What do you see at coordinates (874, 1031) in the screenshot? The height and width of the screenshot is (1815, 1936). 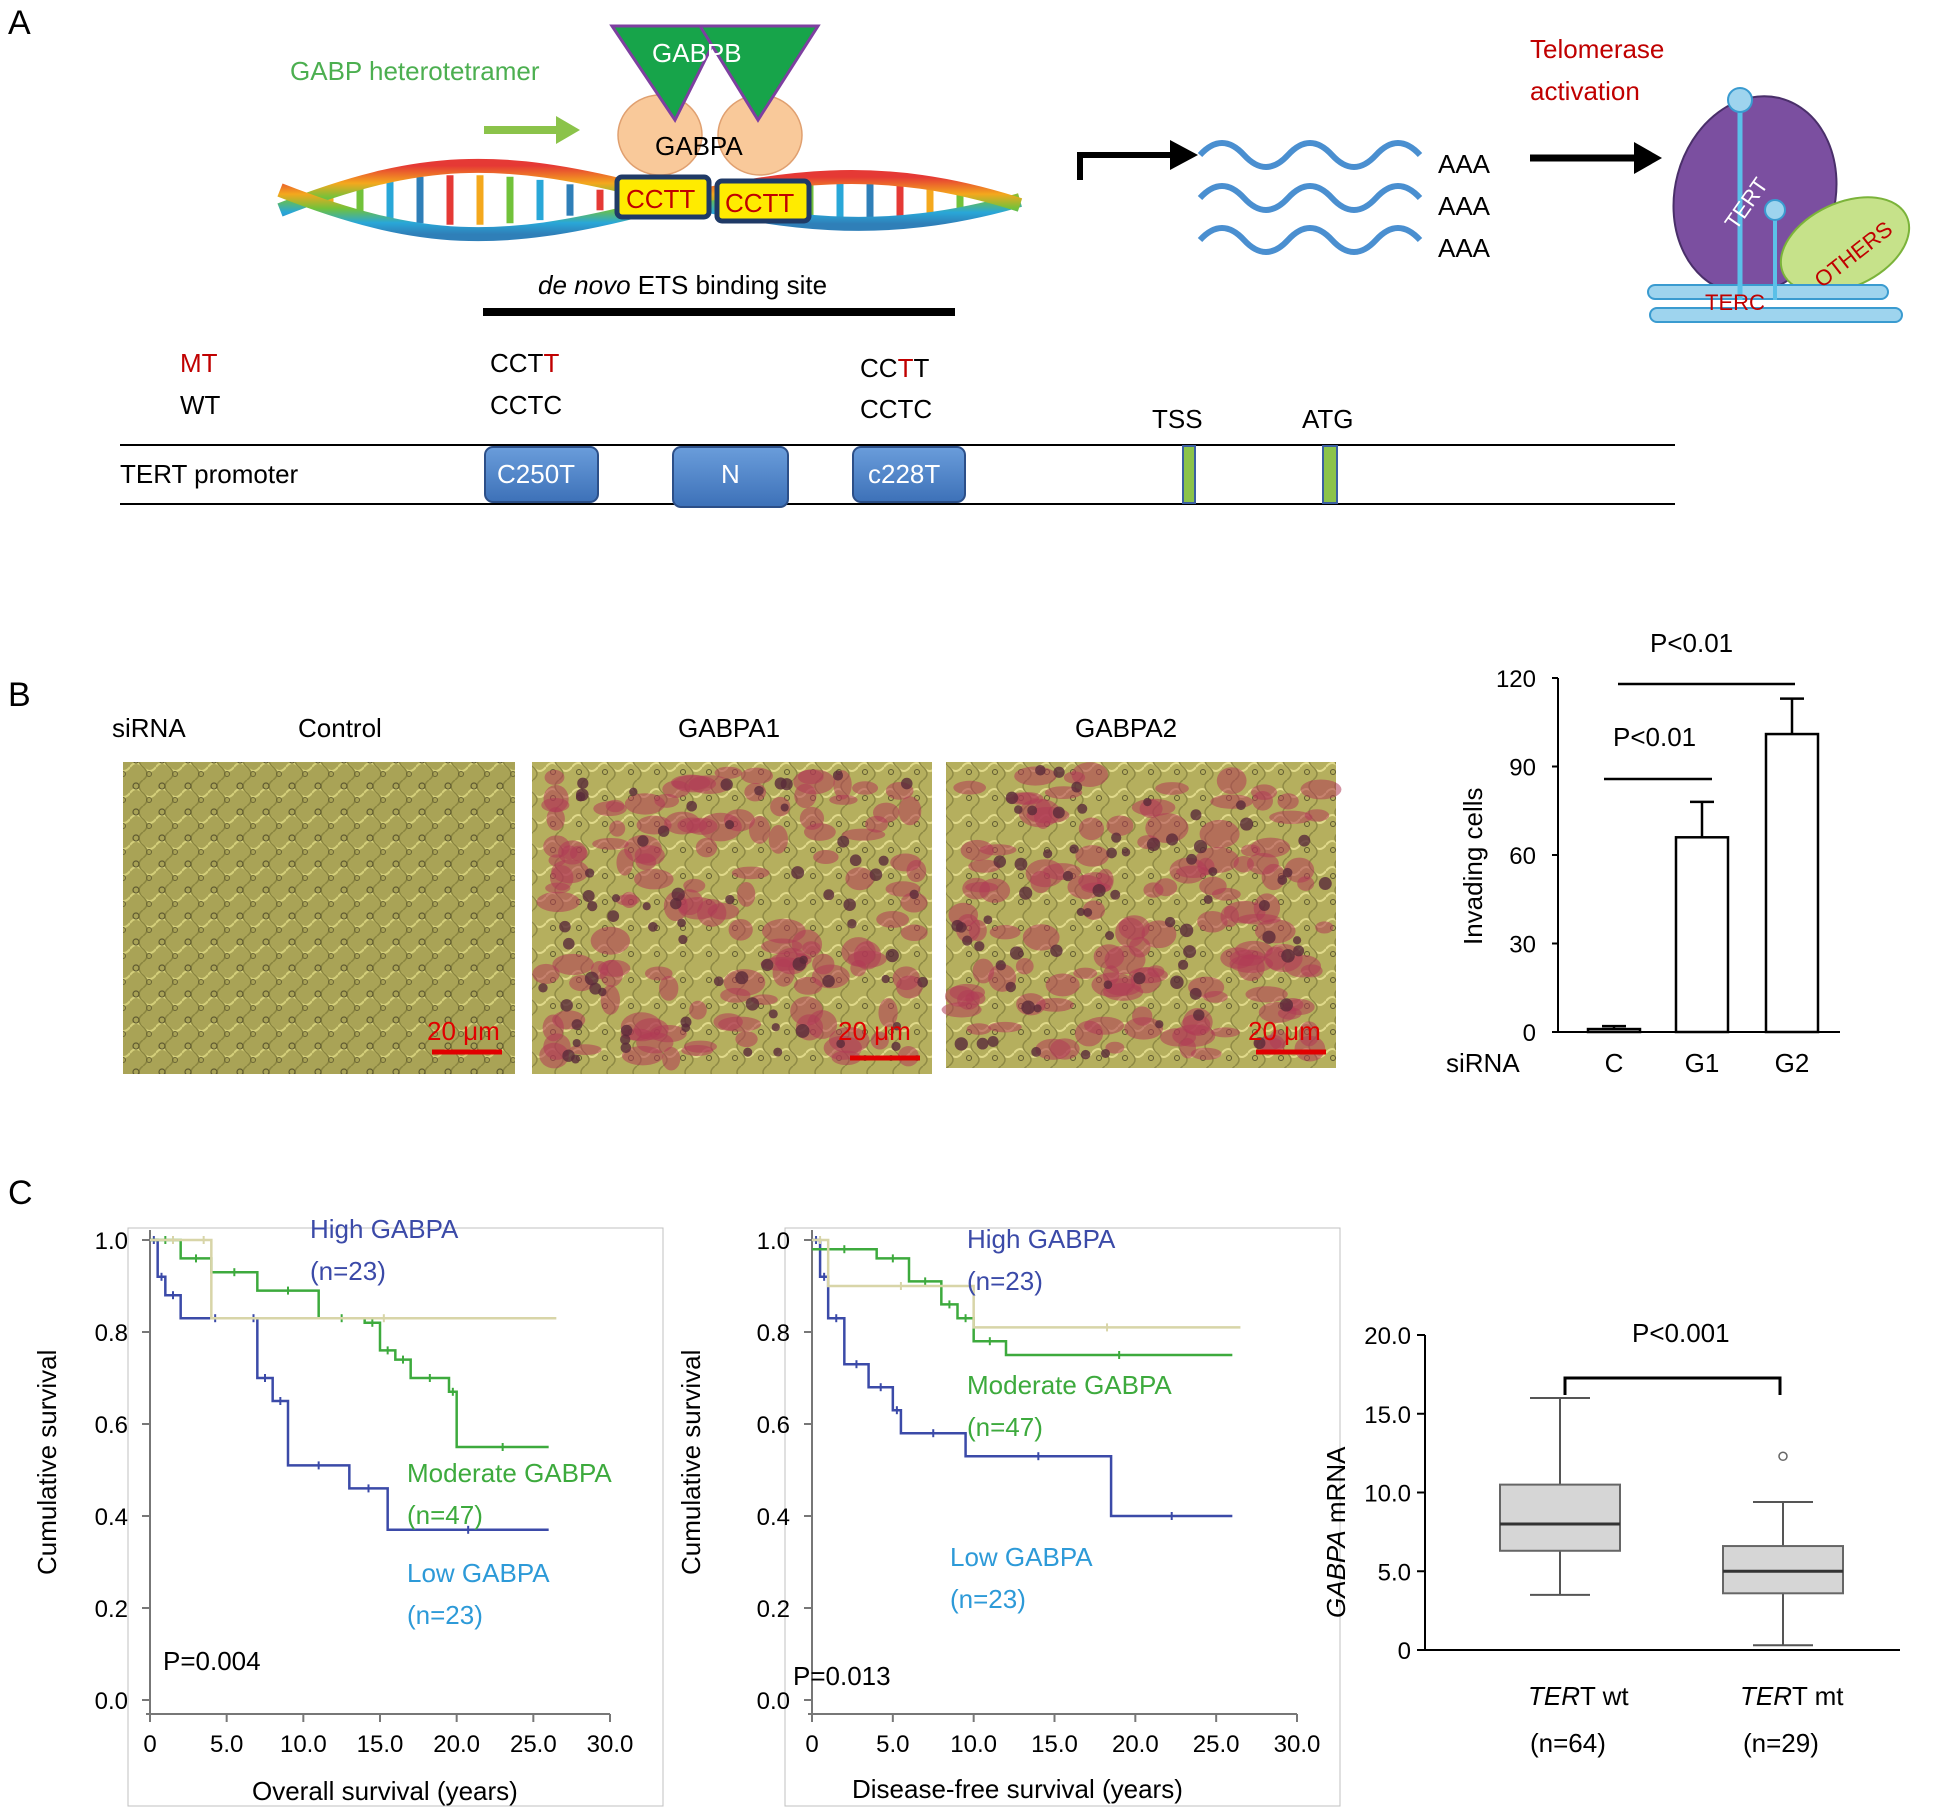 I see `scalebar-label-gabpa1: 20 μm` at bounding box center [874, 1031].